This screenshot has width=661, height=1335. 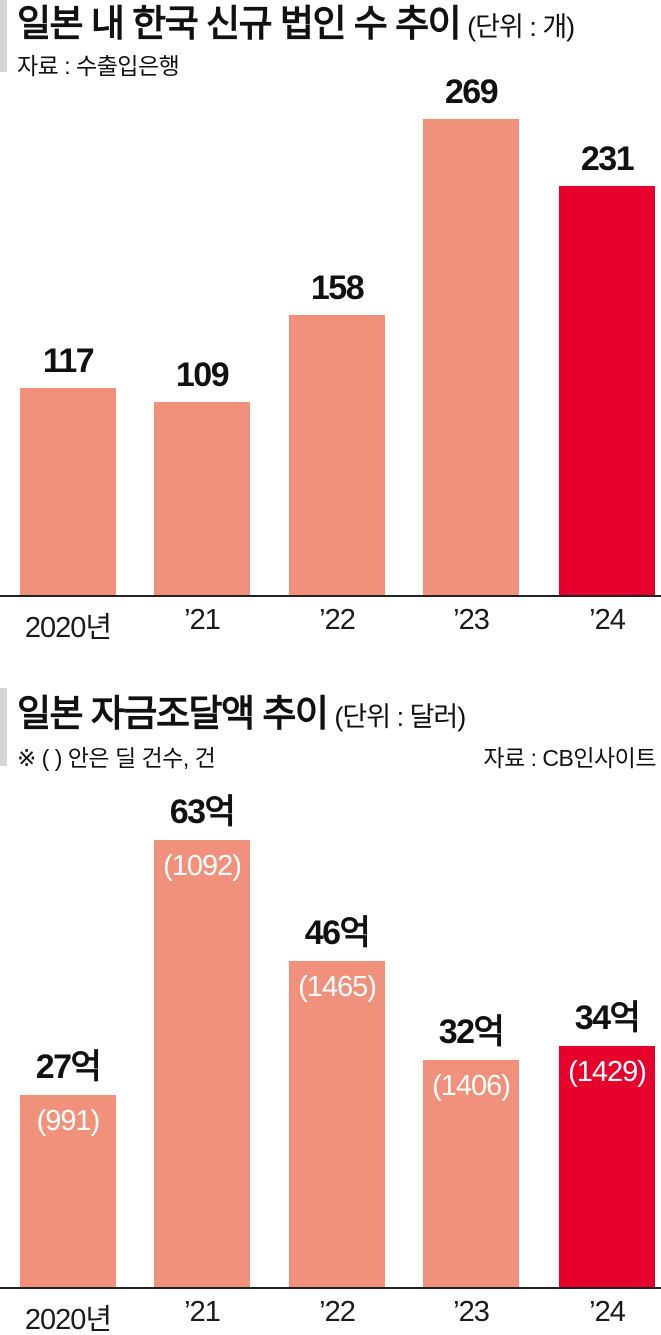 What do you see at coordinates (471, 1032) in the screenshot?
I see `chart2-value-label: 32억` at bounding box center [471, 1032].